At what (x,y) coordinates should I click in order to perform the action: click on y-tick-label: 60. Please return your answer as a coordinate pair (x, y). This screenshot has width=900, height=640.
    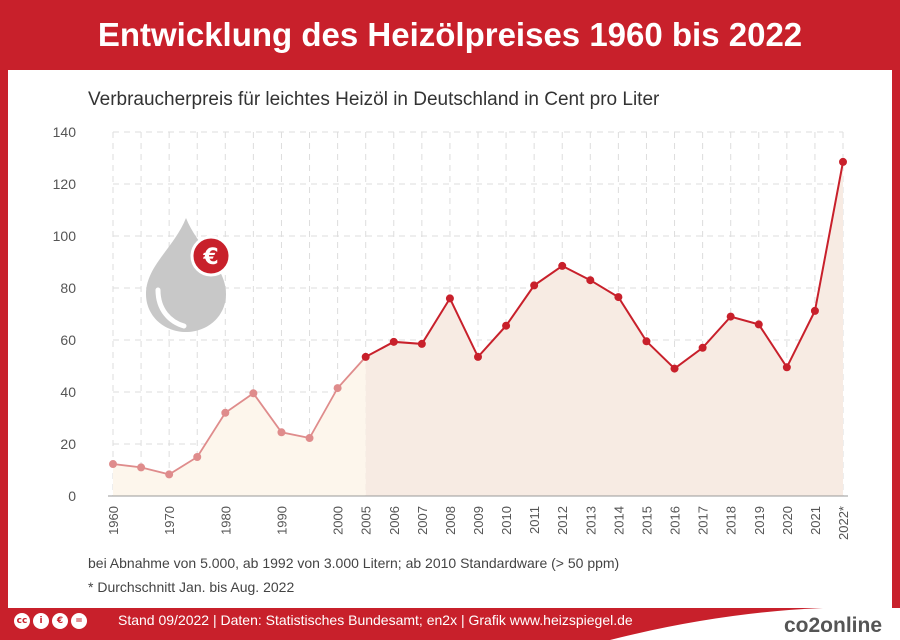
    Looking at the image, I should click on (68, 340).